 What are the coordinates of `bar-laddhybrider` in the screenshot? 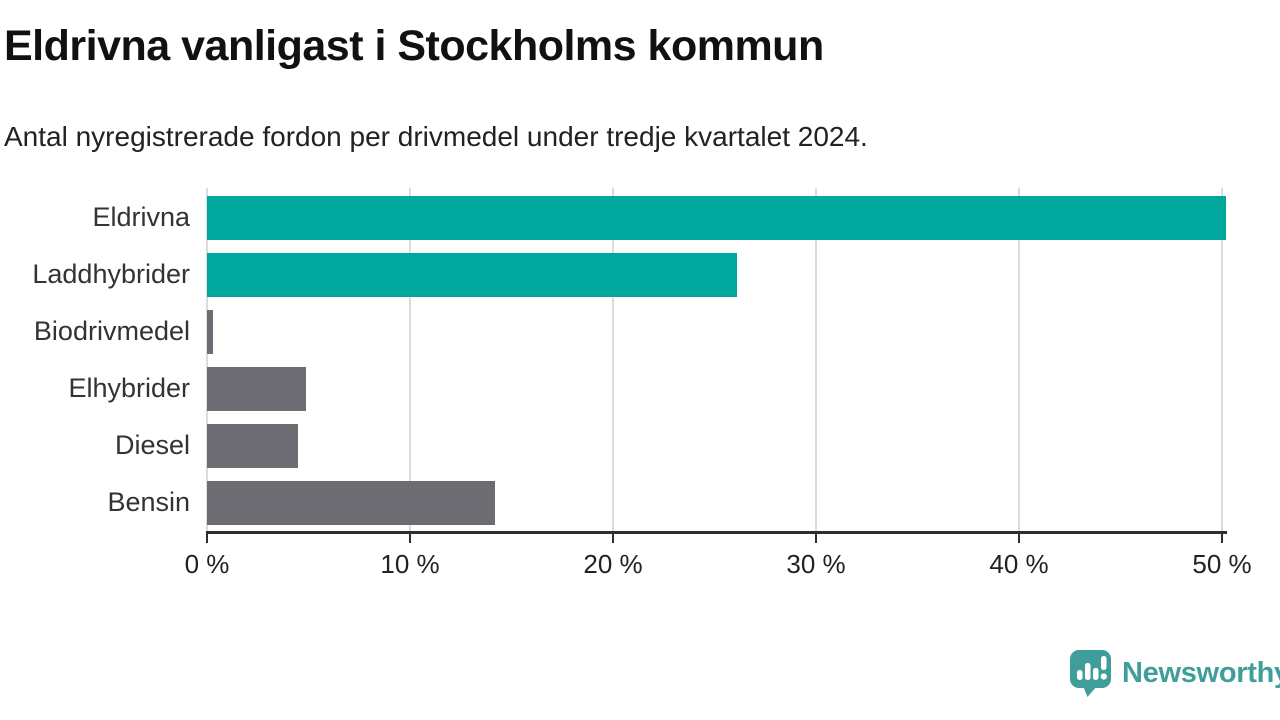 It's located at (472, 275).